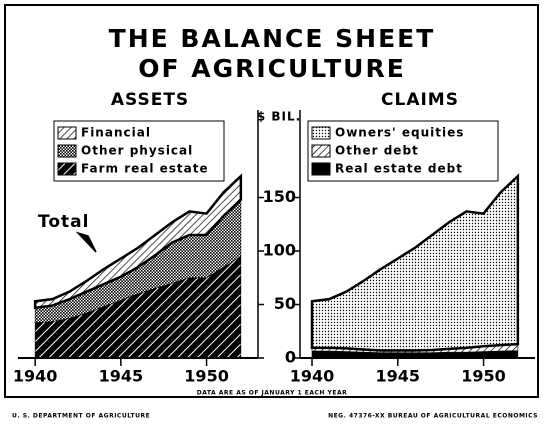 Image resolution: width=547 pixels, height=425 pixels. I want to click on legend-label: Other debt, so click(377, 151).